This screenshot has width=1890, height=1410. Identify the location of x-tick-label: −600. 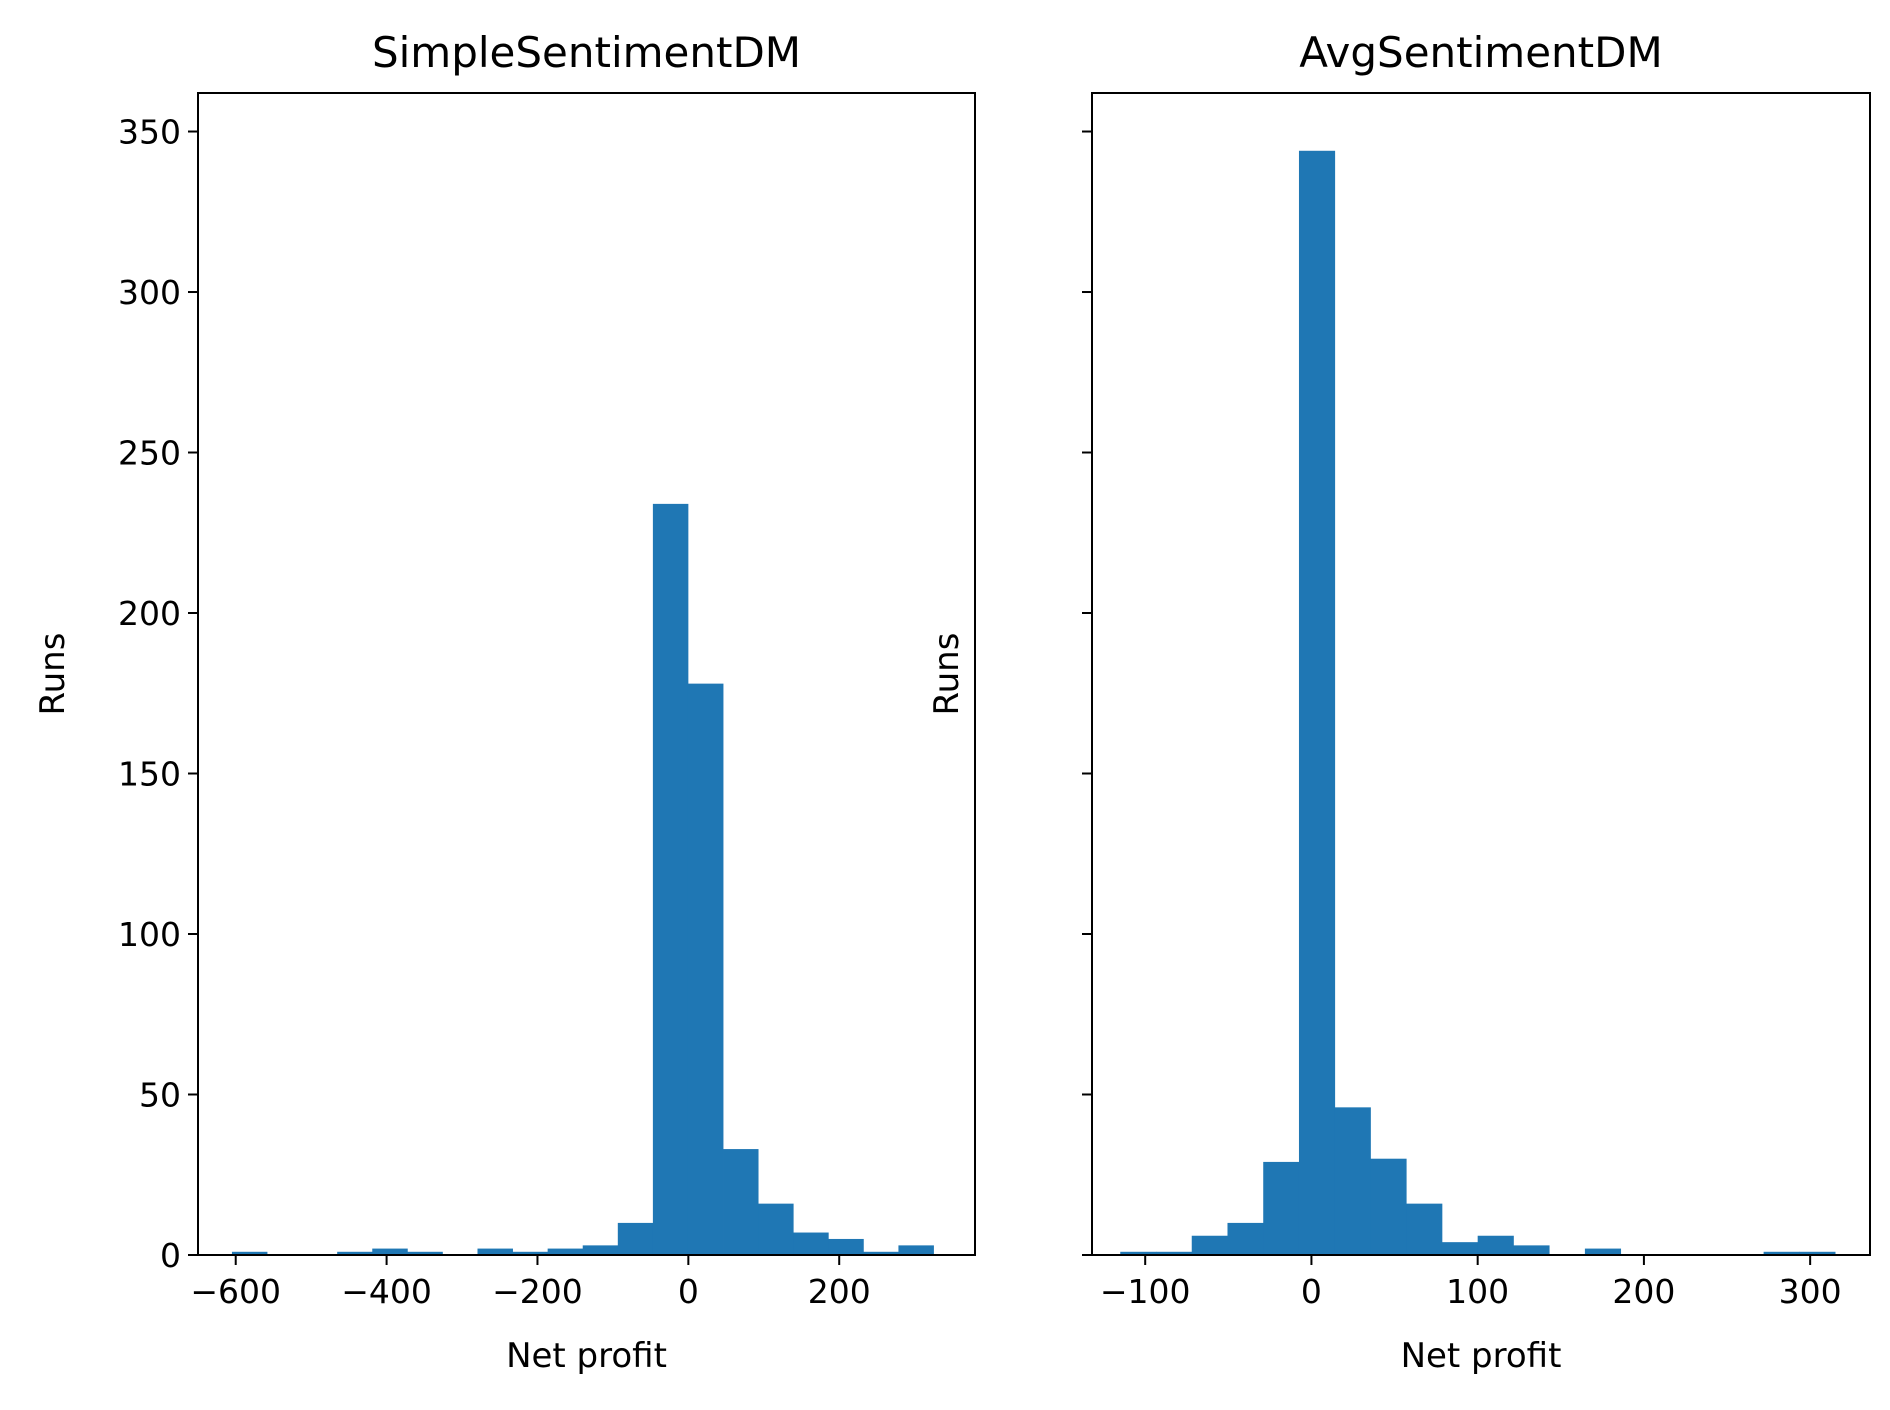
(235, 1291).